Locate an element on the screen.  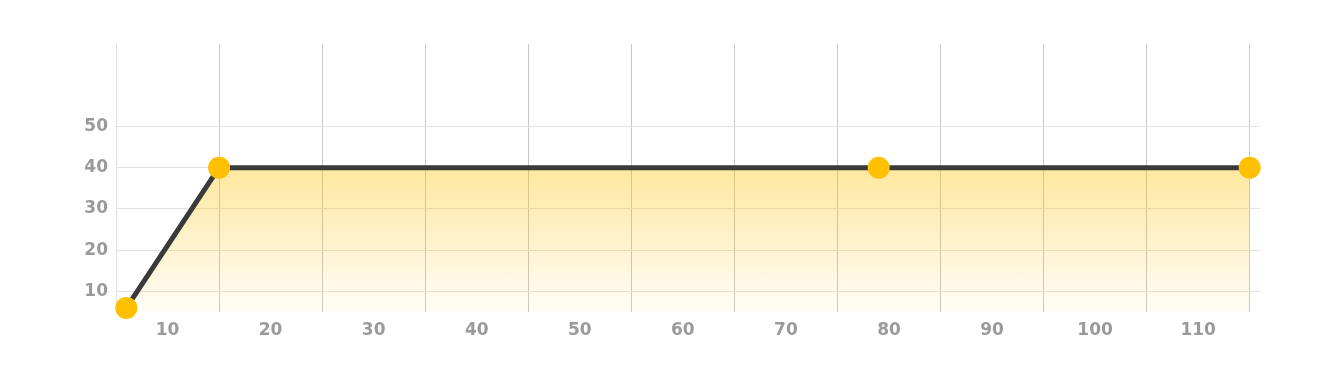
x-tick-label: 70 is located at coordinates (786, 328).